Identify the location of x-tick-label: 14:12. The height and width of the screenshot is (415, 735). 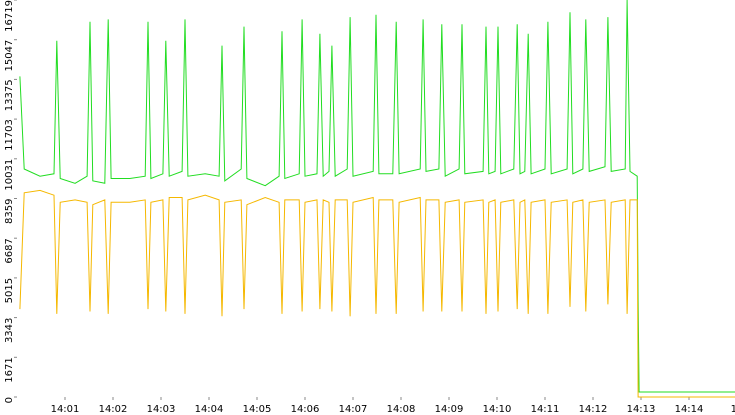
(593, 409).